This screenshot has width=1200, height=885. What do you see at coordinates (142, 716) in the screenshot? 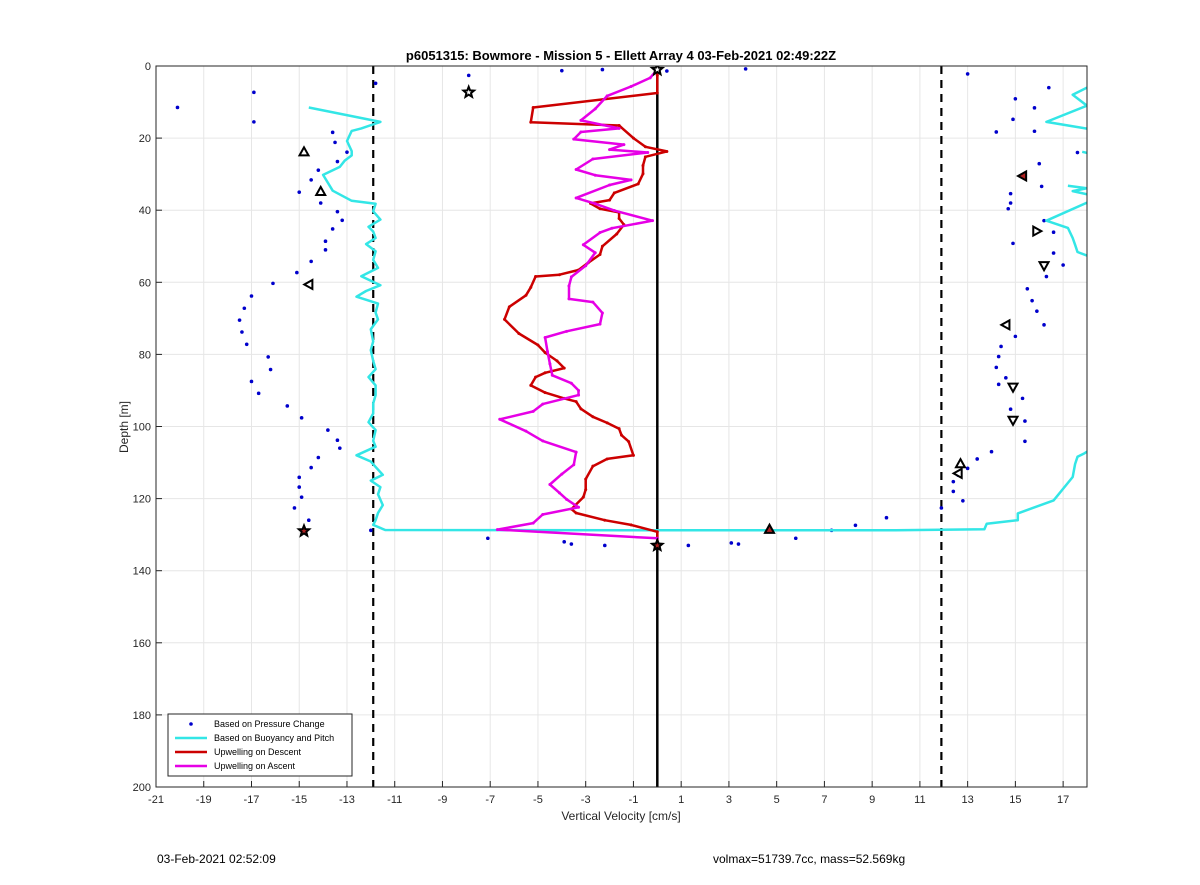
I see `y-tick-label: 180` at bounding box center [142, 716].